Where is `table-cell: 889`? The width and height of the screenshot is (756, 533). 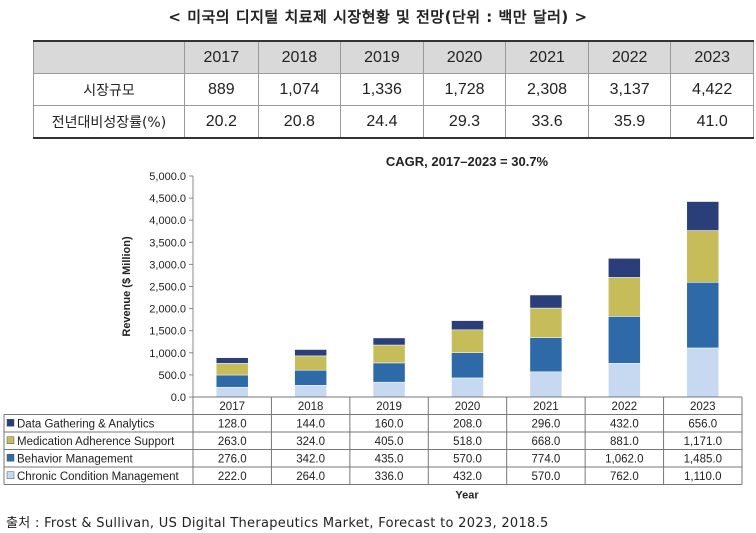 table-cell: 889 is located at coordinates (221, 89).